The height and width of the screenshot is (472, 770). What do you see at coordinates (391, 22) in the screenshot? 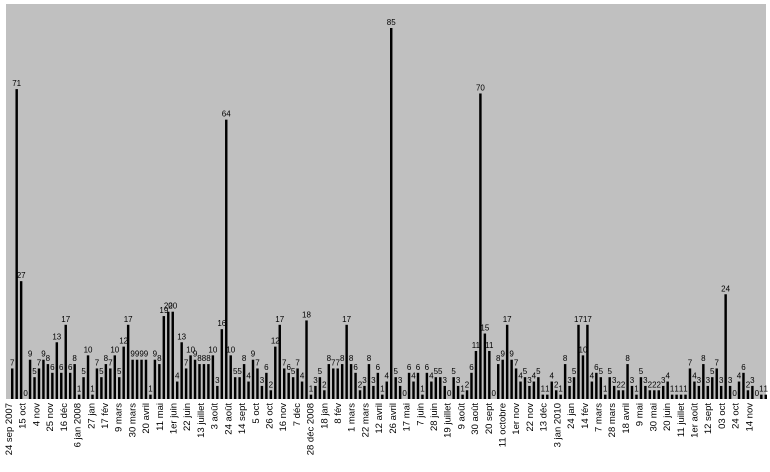
I see `data-label: 85` at bounding box center [391, 22].